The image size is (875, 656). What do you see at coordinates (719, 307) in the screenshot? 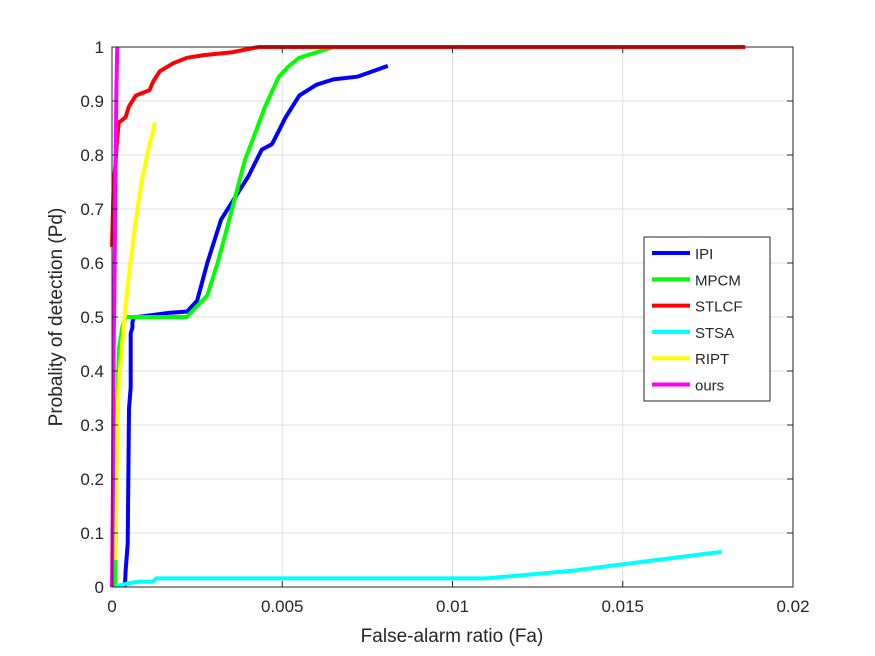
I see `legend-label-stlcf: STLCF` at bounding box center [719, 307].